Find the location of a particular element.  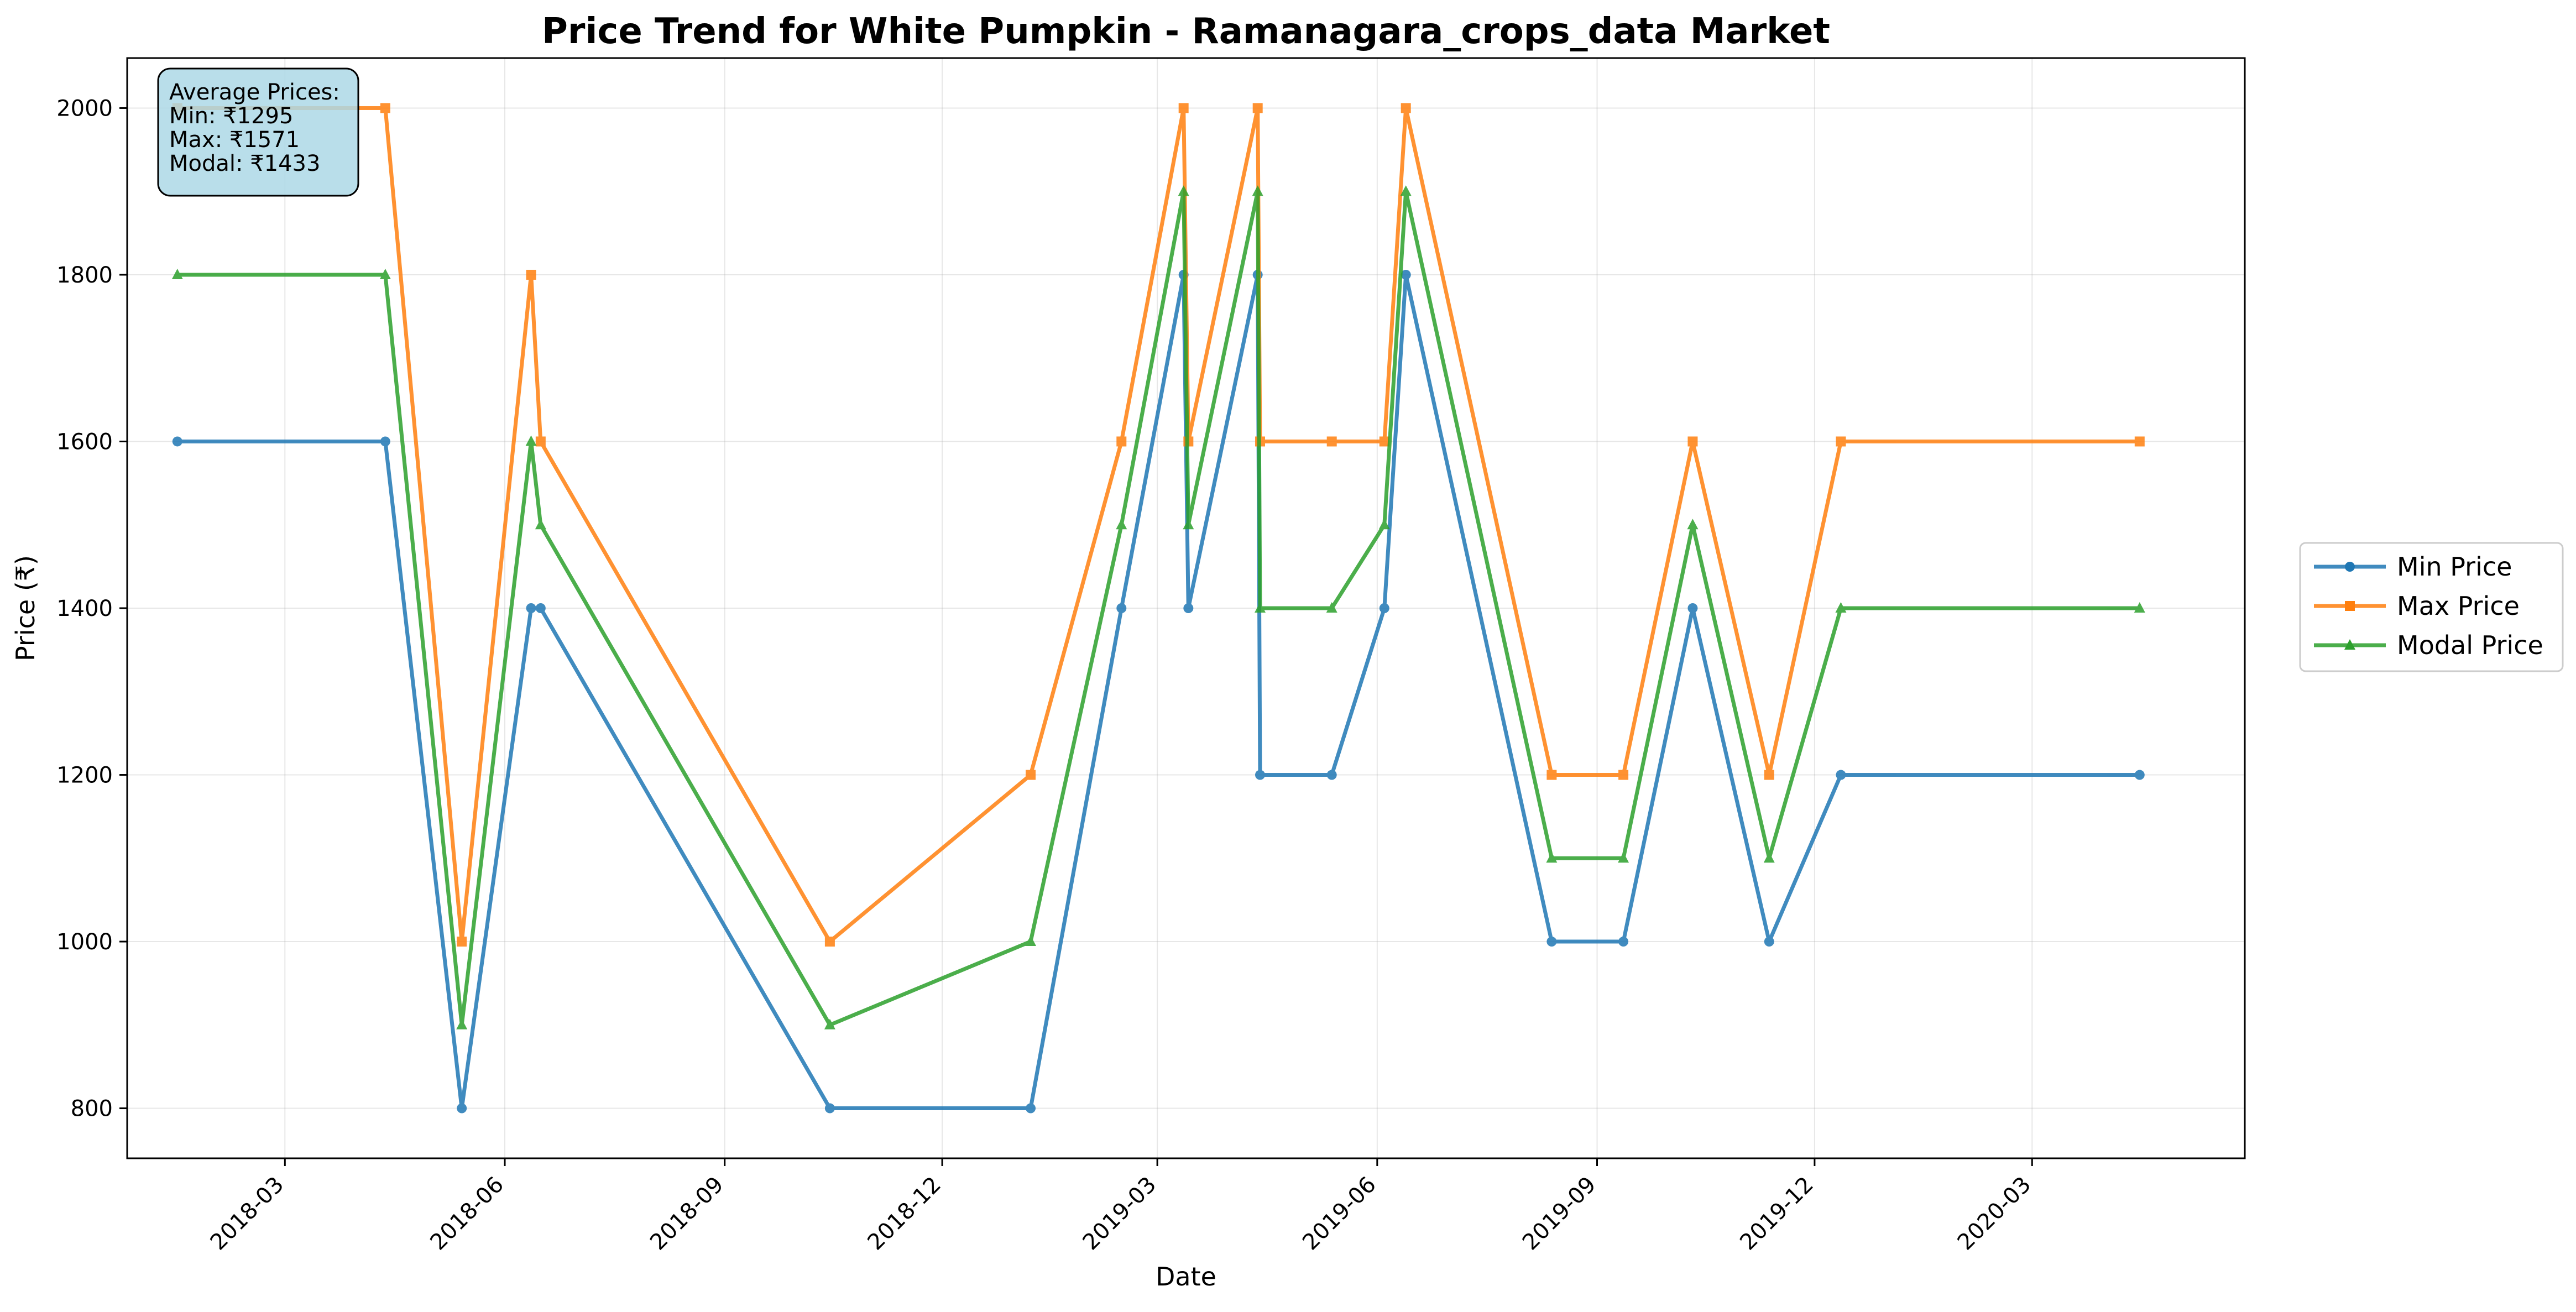

legend-item-max-price: Max Price is located at coordinates (2417, 606).